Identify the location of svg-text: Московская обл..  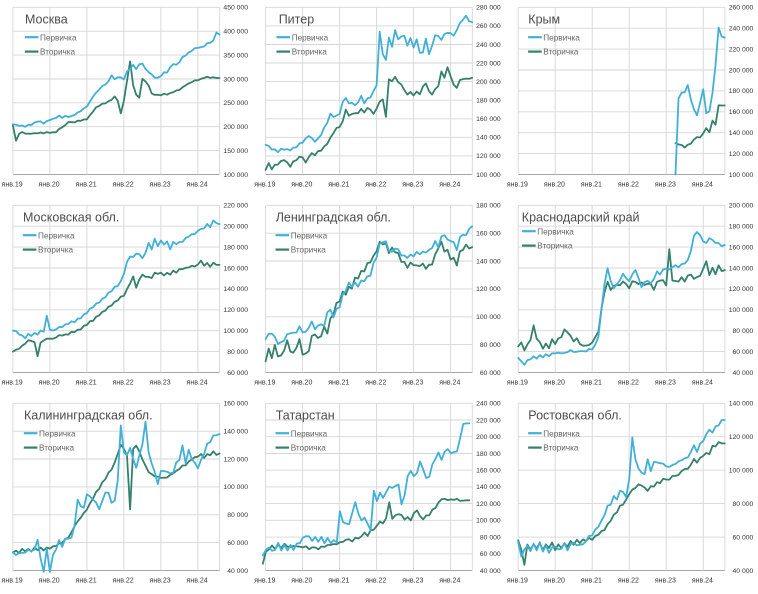
(71, 217).